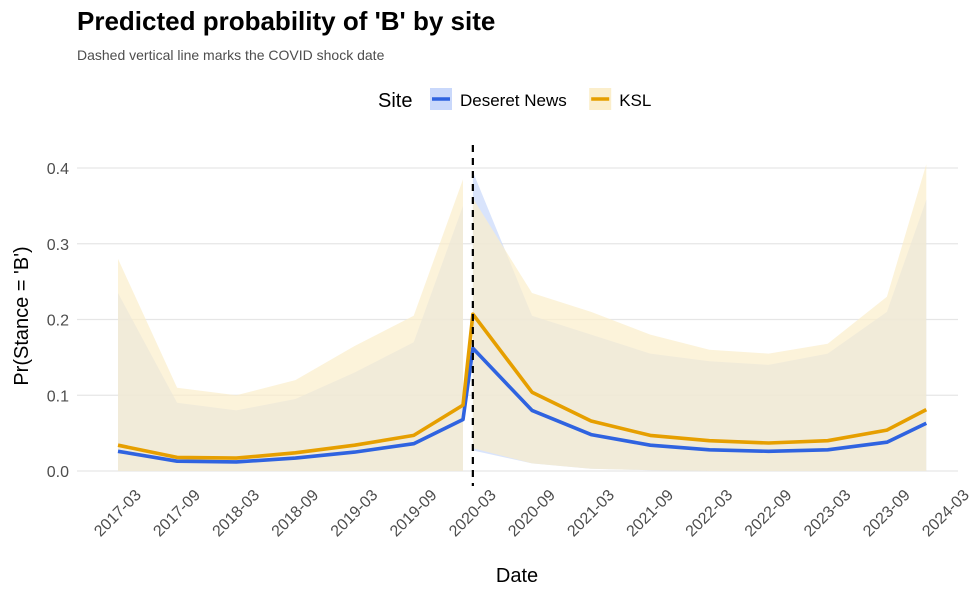 This screenshot has height=600, width=970. Describe the element at coordinates (286, 21) in the screenshot. I see `chart-title: Predicted probability of 'B' by site` at that location.